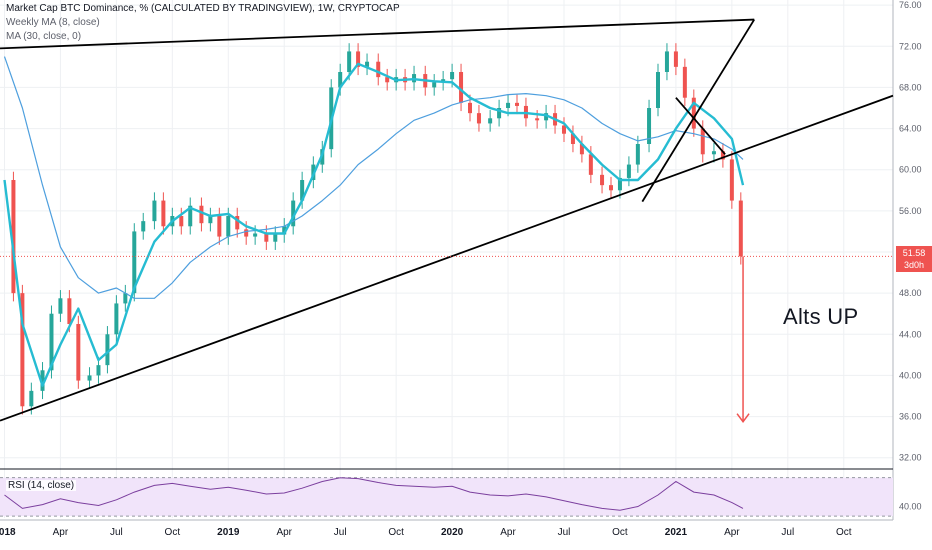  Describe the element at coordinates (910, 334) in the screenshot. I see `y-tick-label: 44.00` at that location.